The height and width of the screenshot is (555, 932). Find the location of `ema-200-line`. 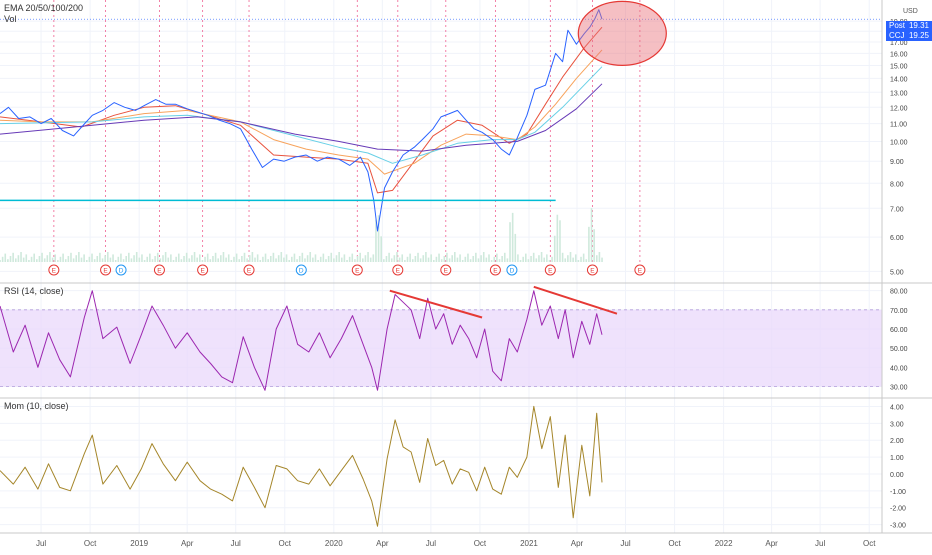

ema-200-line is located at coordinates (301, 117).